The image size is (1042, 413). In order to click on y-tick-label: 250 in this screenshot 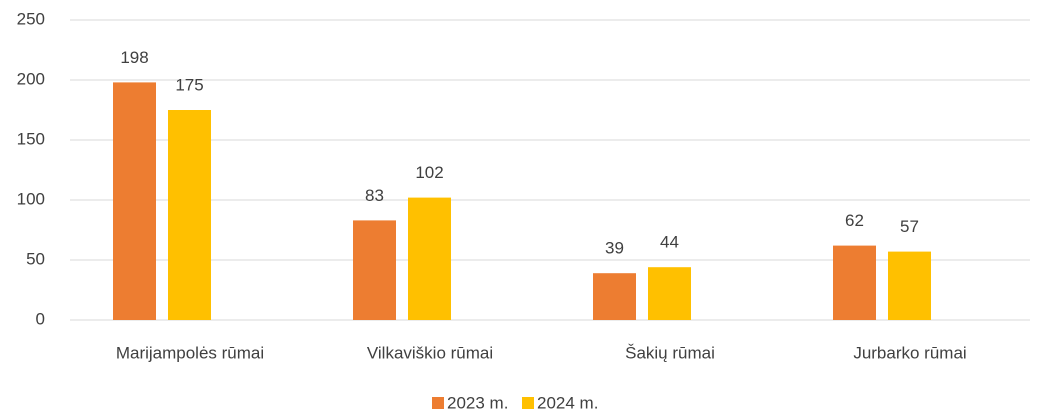, I will do `click(31, 18)`.